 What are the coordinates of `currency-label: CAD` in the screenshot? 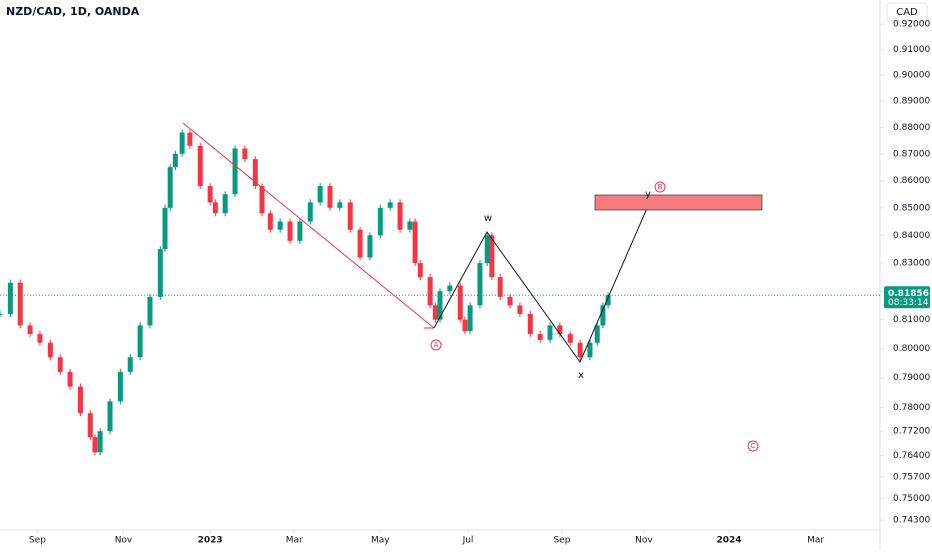 It's located at (907, 12).